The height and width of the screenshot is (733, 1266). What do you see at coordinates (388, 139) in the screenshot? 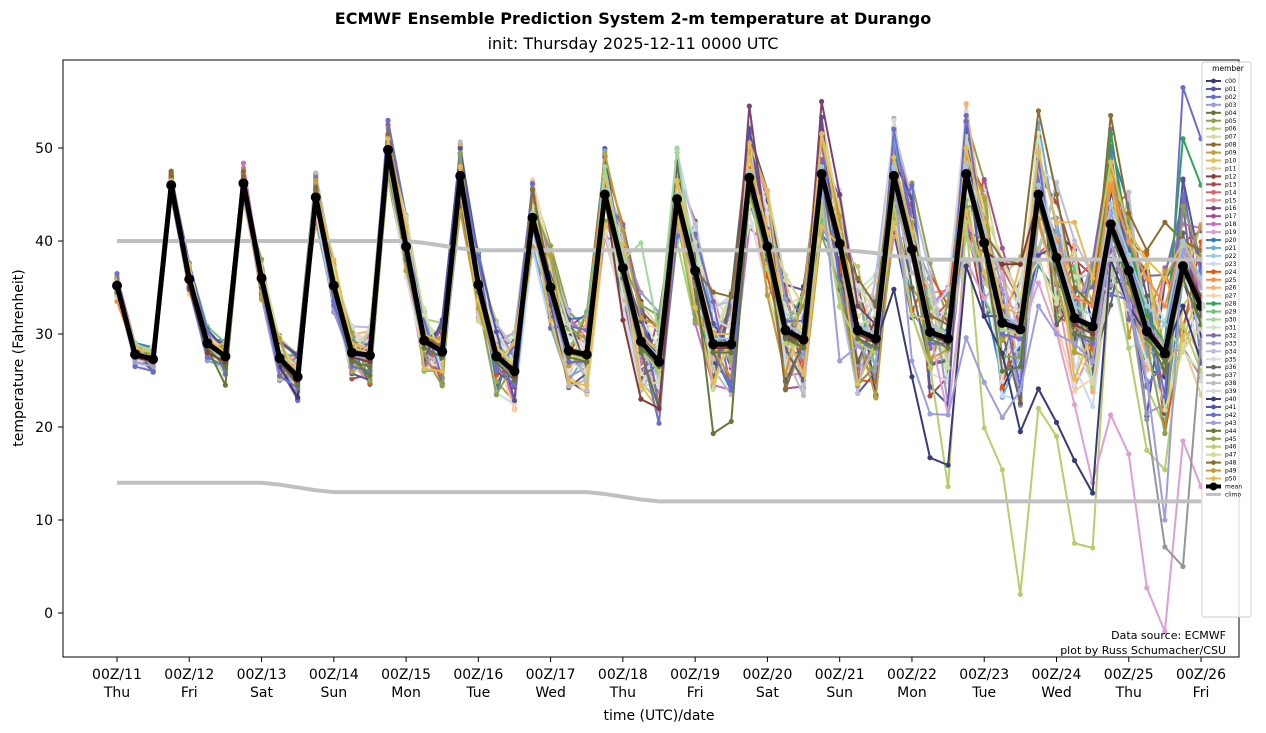
I see `member-p10-point` at bounding box center [388, 139].